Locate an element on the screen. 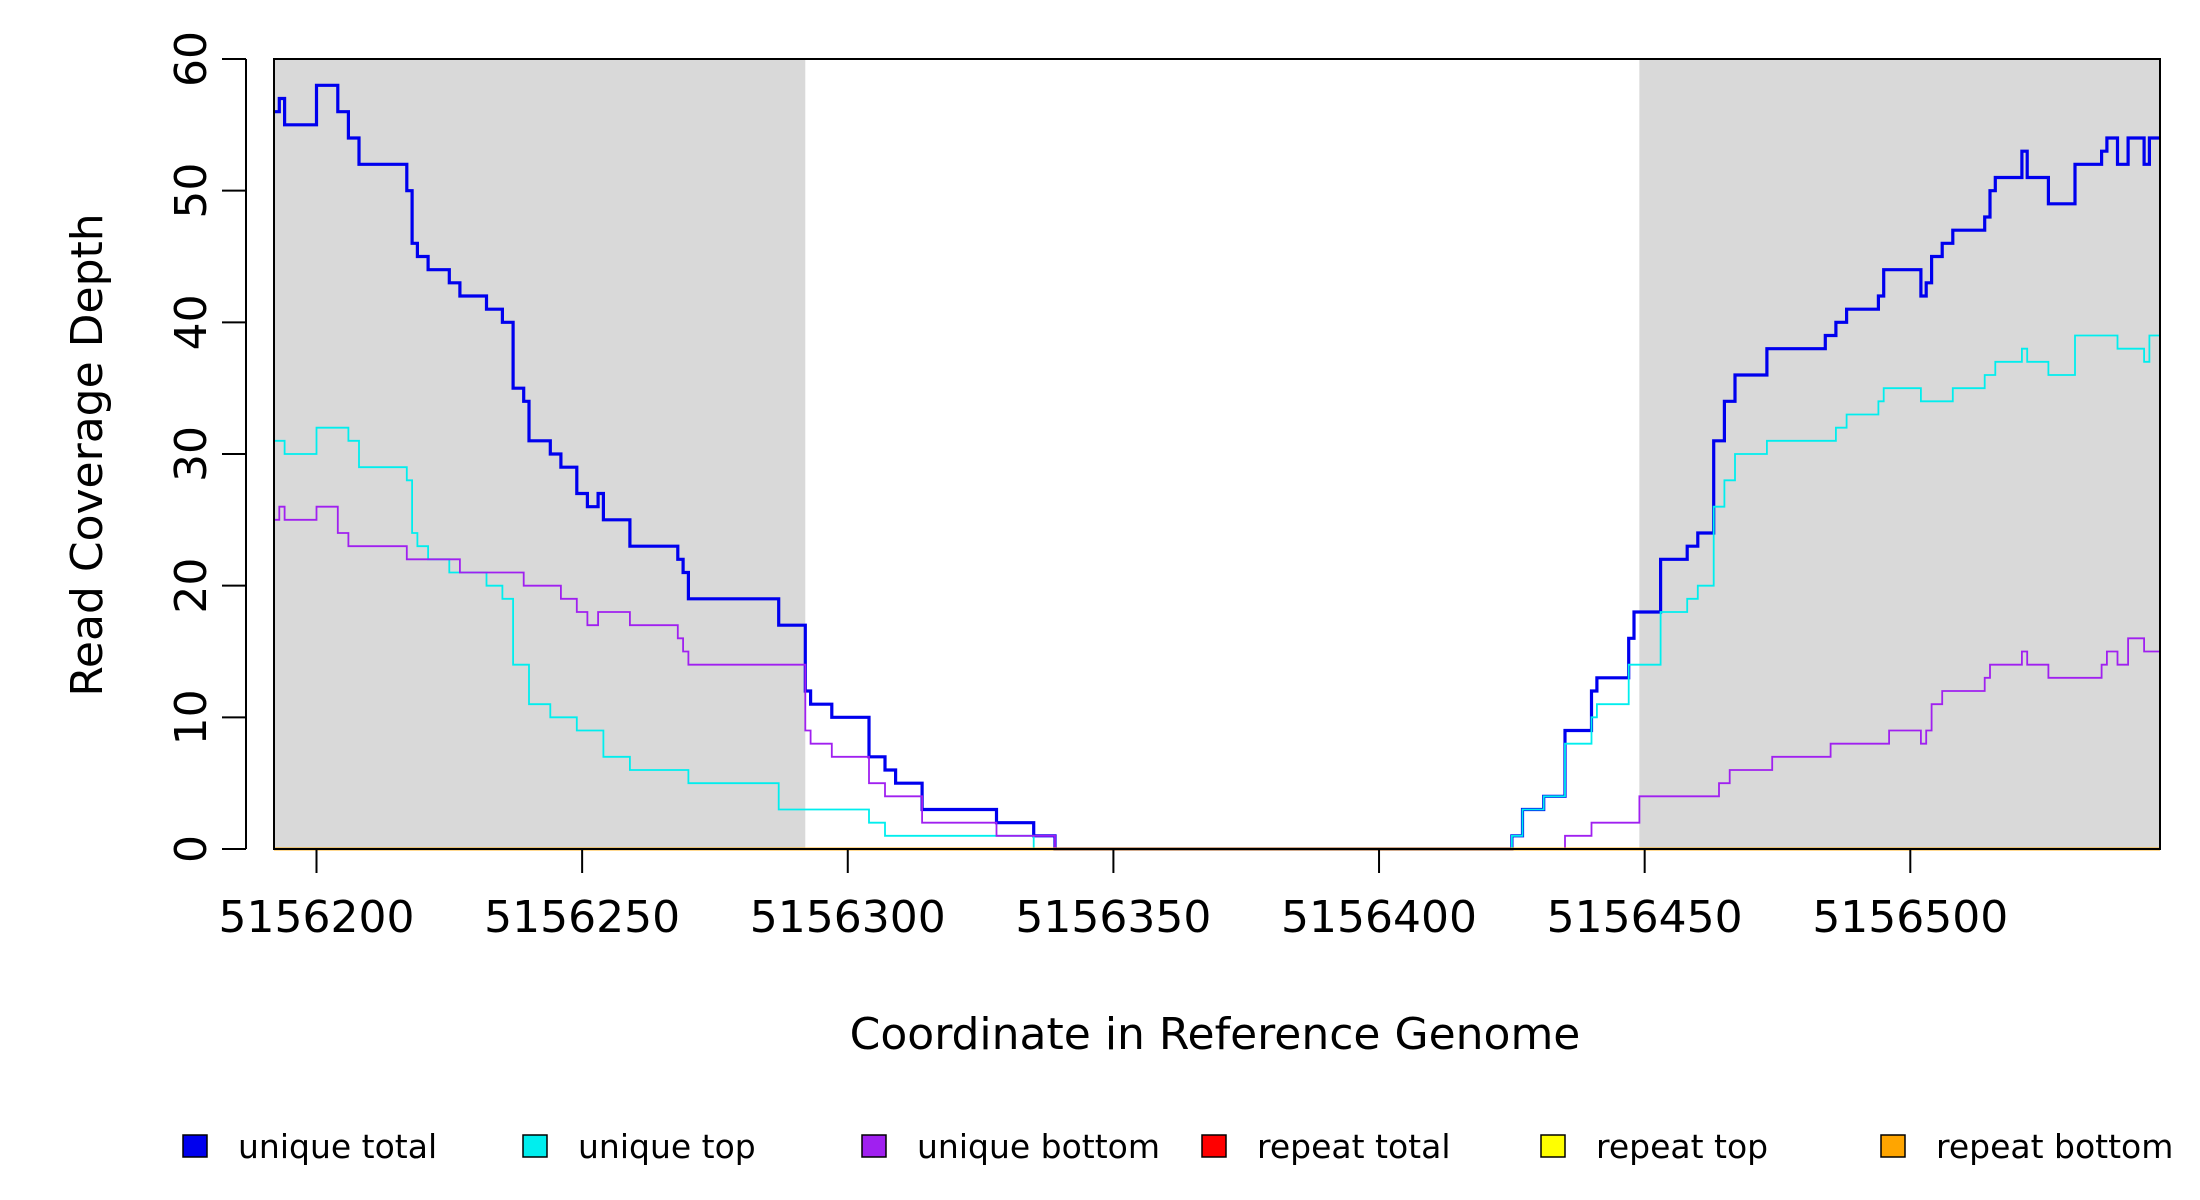  y-tick-label: 20 is located at coordinates (191, 586).